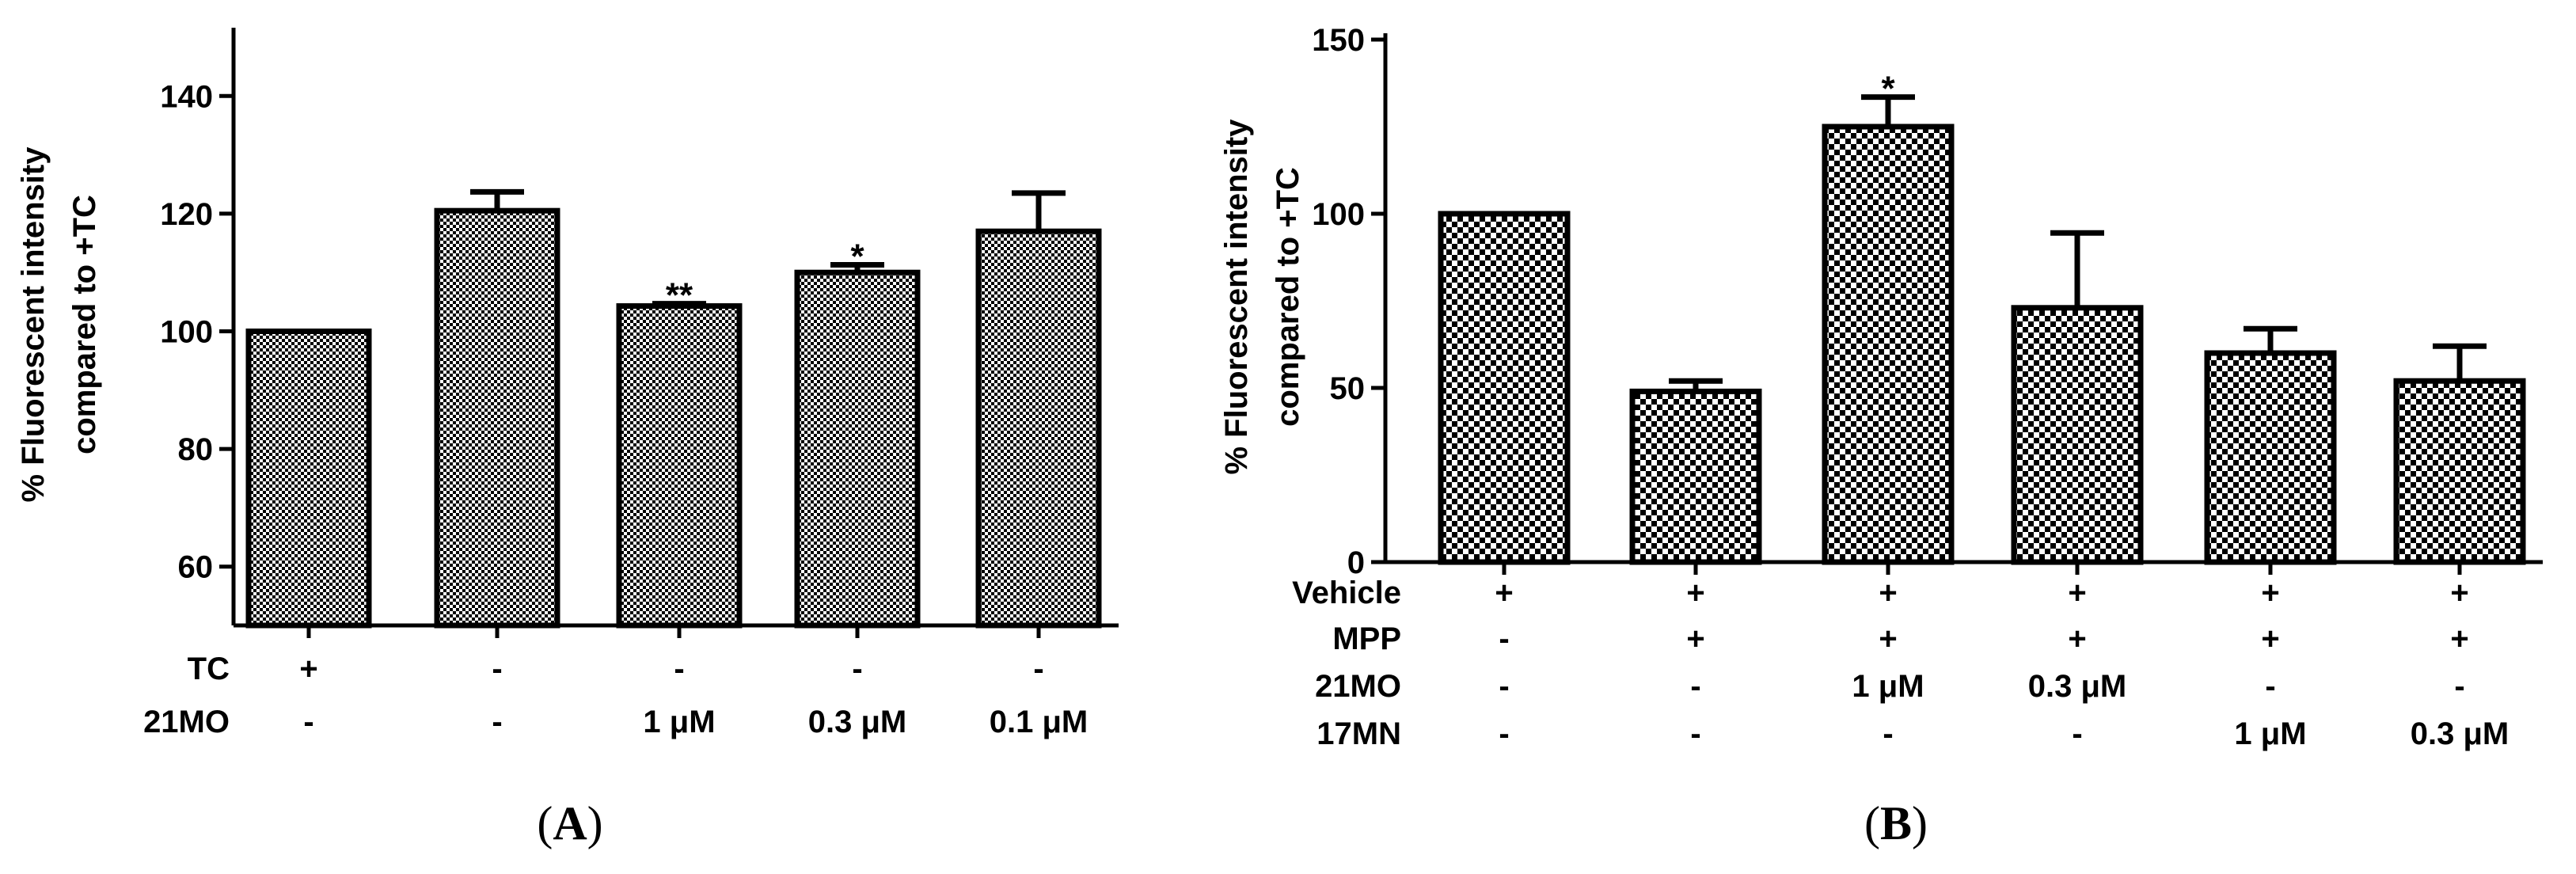 This screenshot has width=2576, height=874. I want to click on y-tick-label-0: 0, so click(1356, 562).